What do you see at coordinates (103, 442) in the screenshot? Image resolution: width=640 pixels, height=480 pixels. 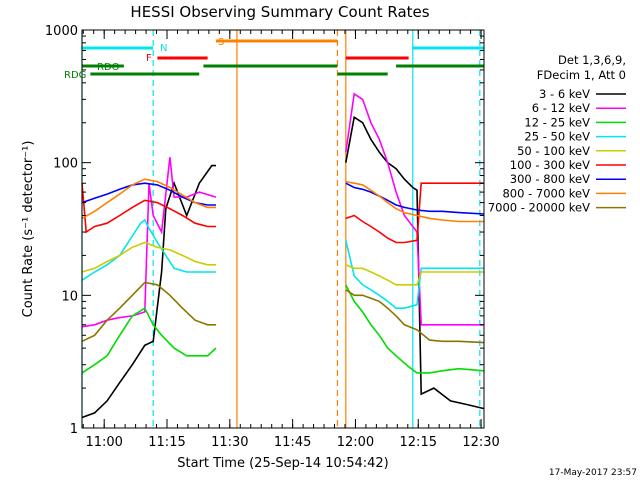 I see `x-tick-label: 11:00` at bounding box center [103, 442].